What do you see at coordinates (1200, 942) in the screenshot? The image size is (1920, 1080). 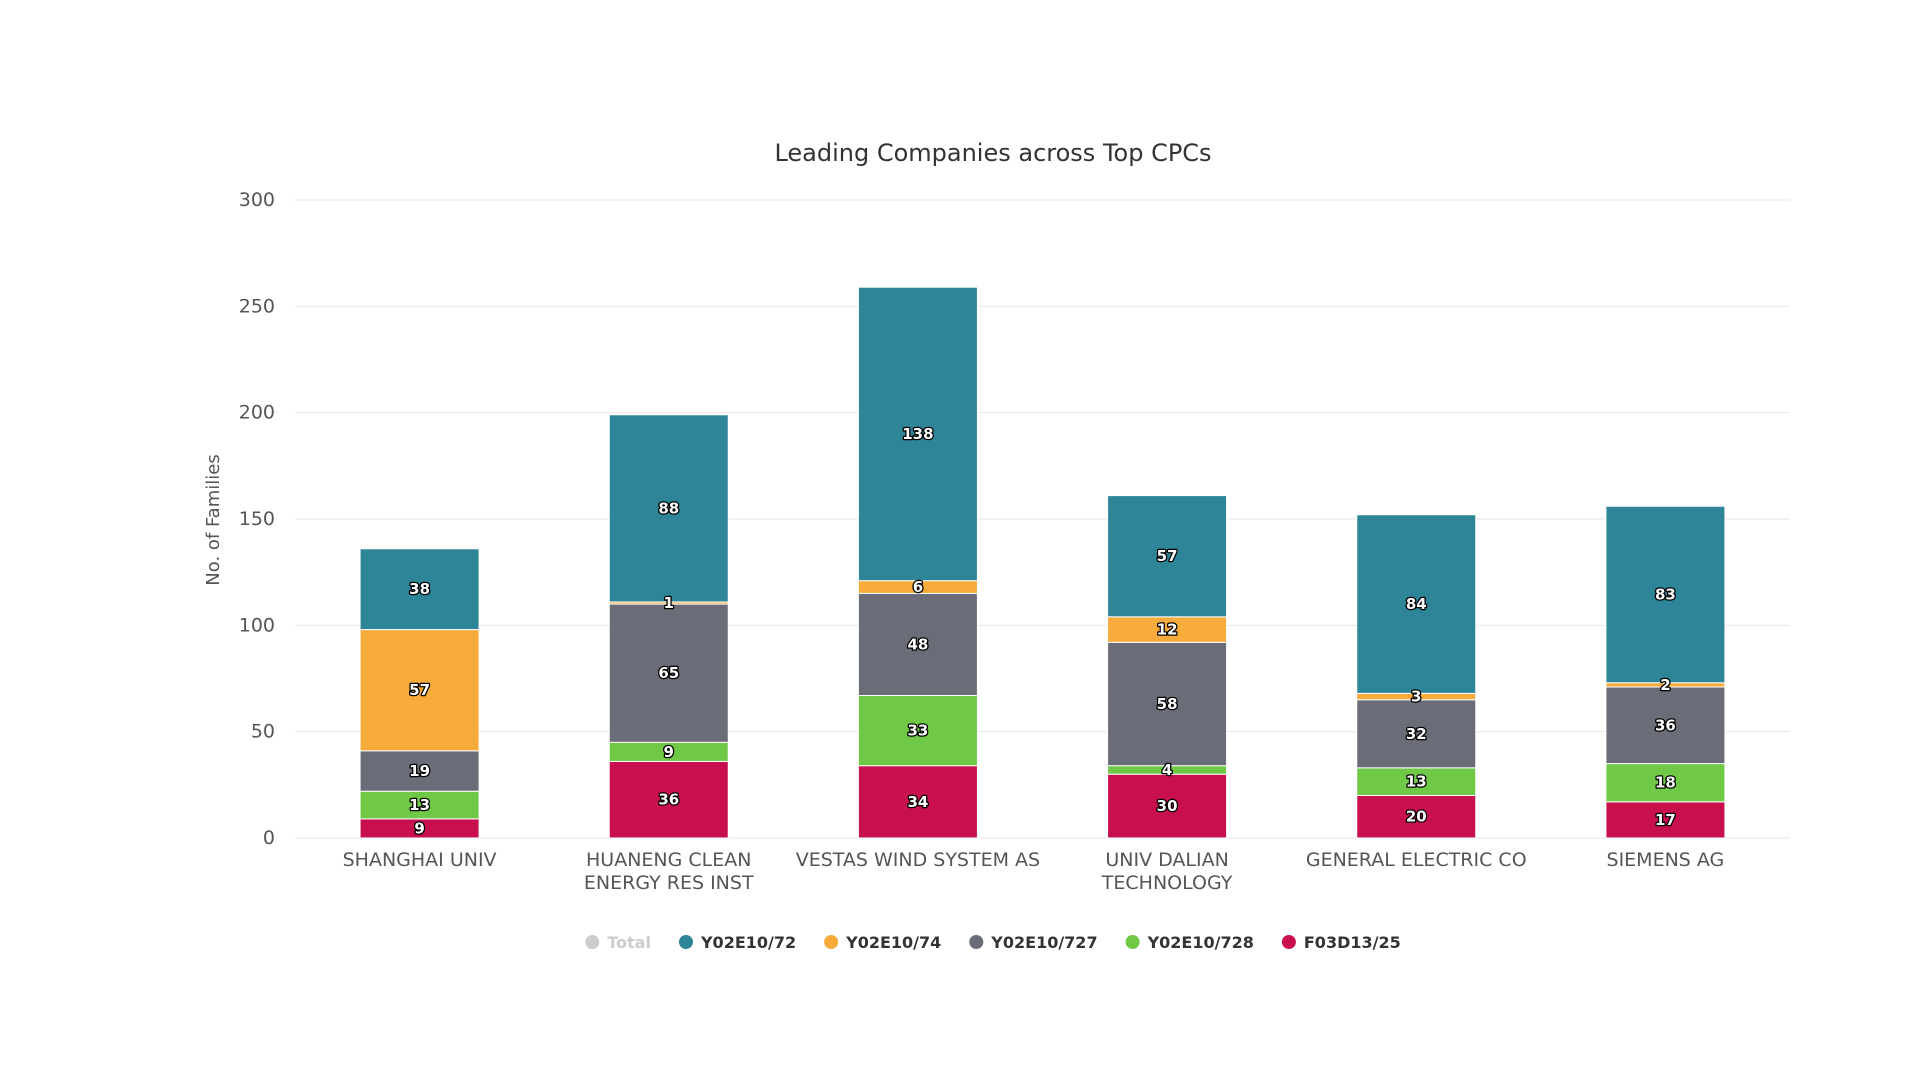 I see `legend-label: Y02E10/728` at bounding box center [1200, 942].